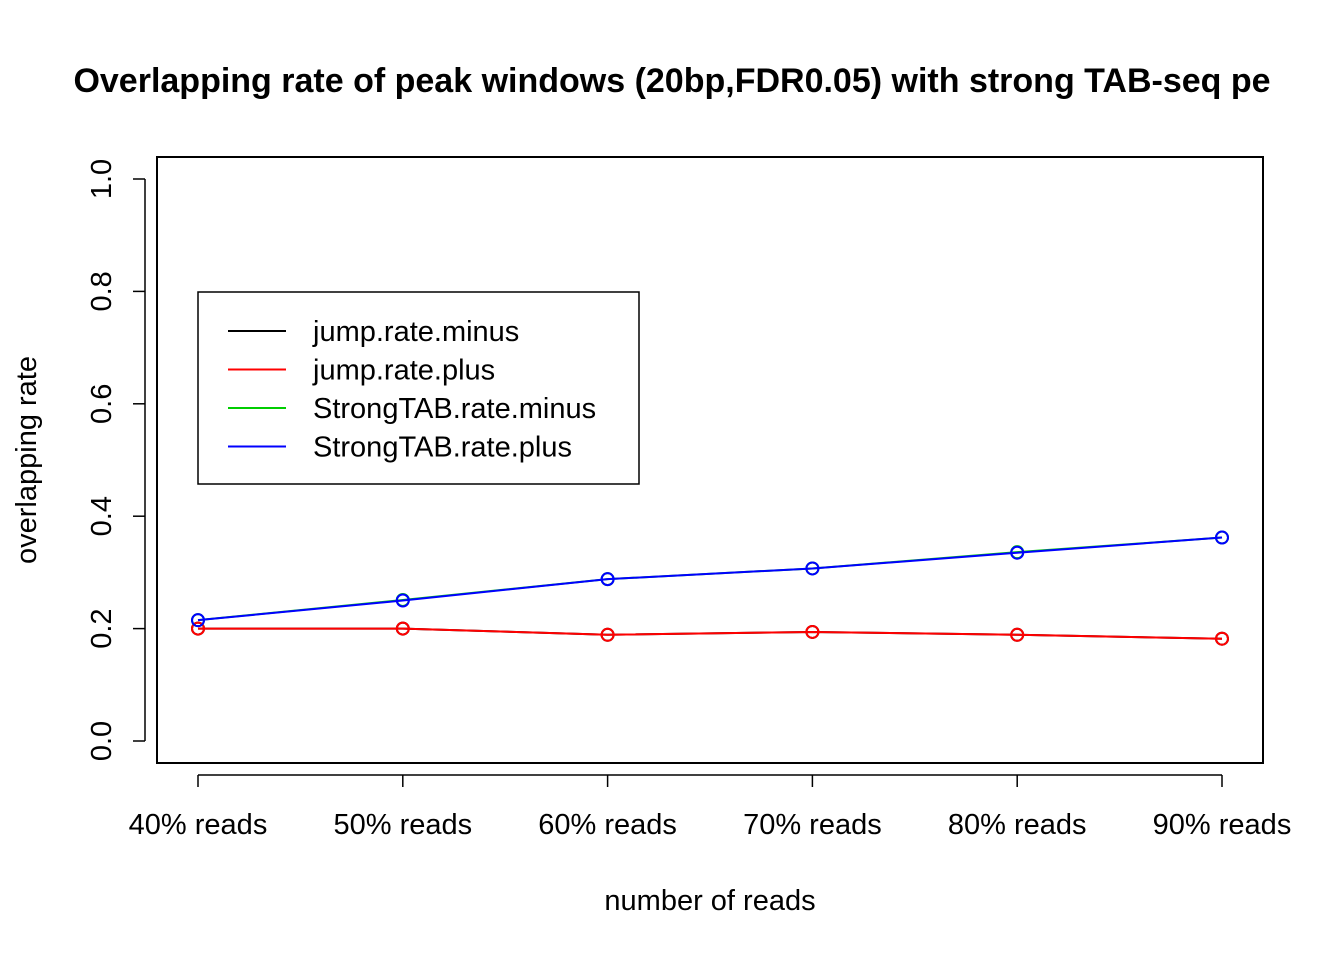 The height and width of the screenshot is (965, 1344). I want to click on legend-label: jump.rate.minus, so click(415, 332).